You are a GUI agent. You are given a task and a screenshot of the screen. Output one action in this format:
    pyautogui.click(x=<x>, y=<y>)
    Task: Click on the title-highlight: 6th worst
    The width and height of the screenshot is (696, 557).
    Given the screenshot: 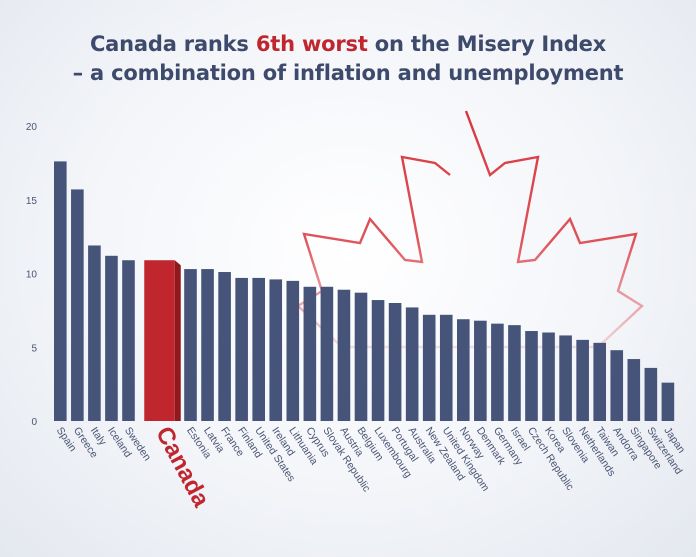 What is the action you would take?
    pyautogui.click(x=311, y=44)
    